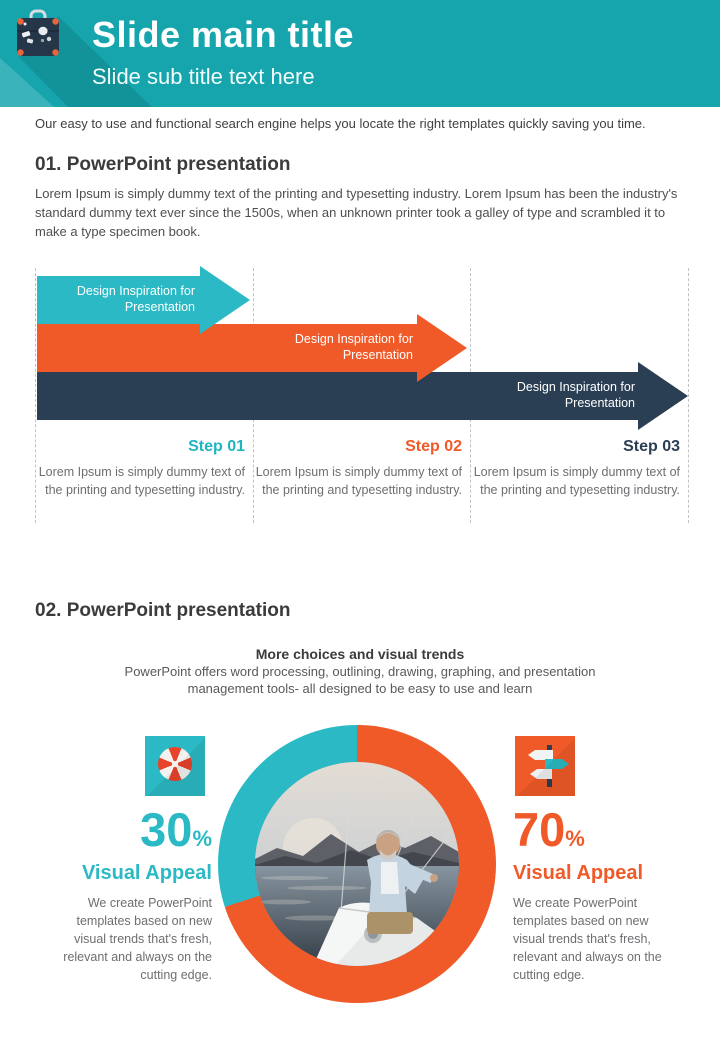 Image resolution: width=720 pixels, height=1040 pixels. What do you see at coordinates (163, 164) in the screenshot?
I see `section1-heading: 01. PowerPoint presentation` at bounding box center [163, 164].